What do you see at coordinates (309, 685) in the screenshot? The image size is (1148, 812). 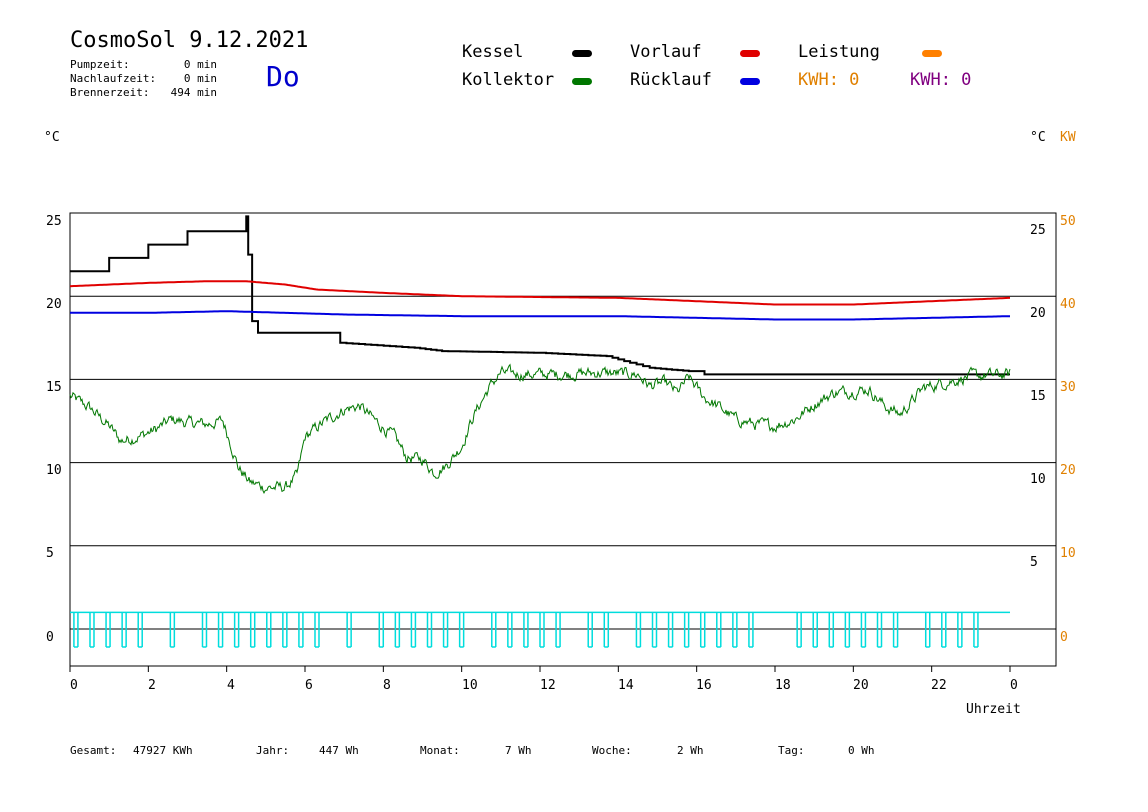 I see `x-tick-6: 6` at bounding box center [309, 685].